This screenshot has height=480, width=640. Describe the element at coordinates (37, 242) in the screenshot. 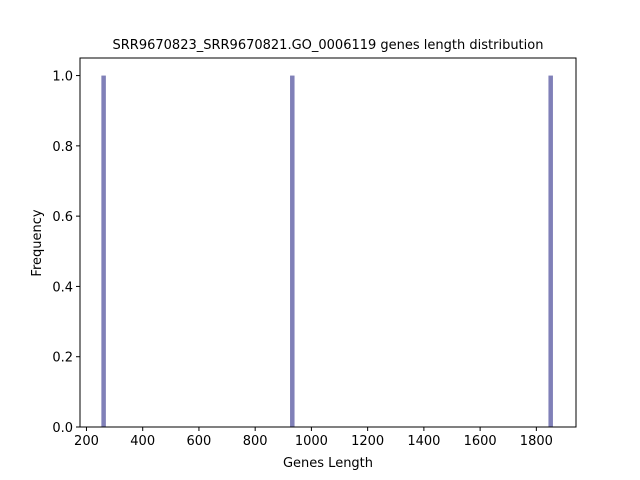

I see `y-axis-label: Frequency` at that location.